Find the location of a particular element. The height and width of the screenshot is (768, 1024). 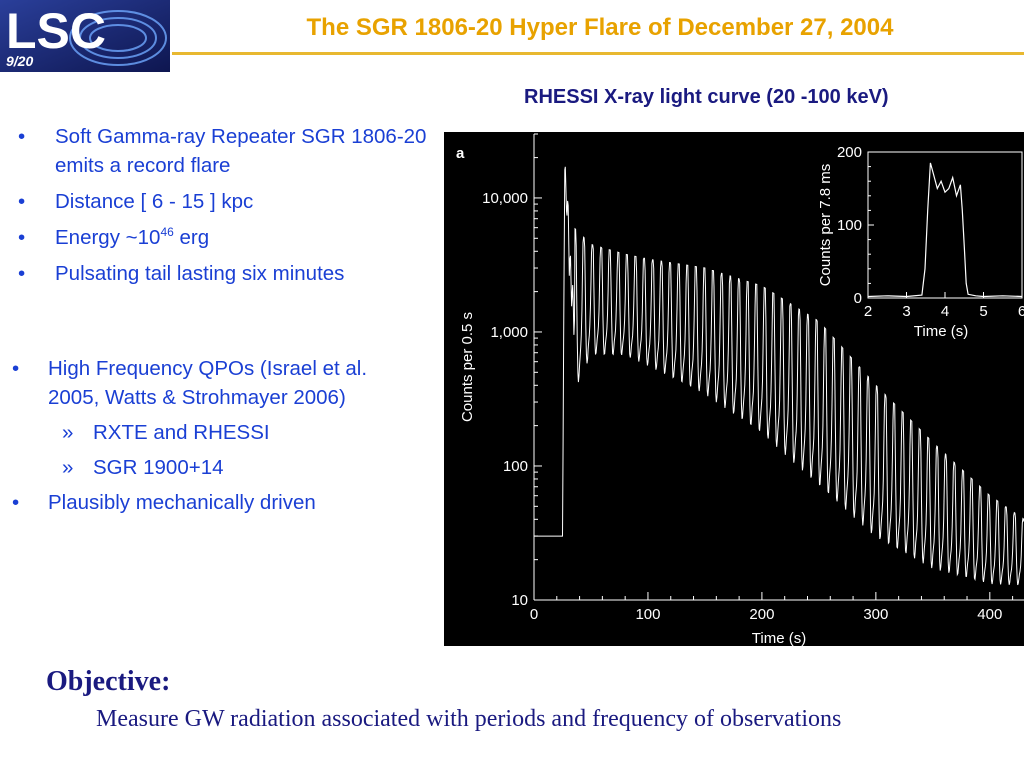

y-tick-label: 1,000 is located at coordinates (509, 332).